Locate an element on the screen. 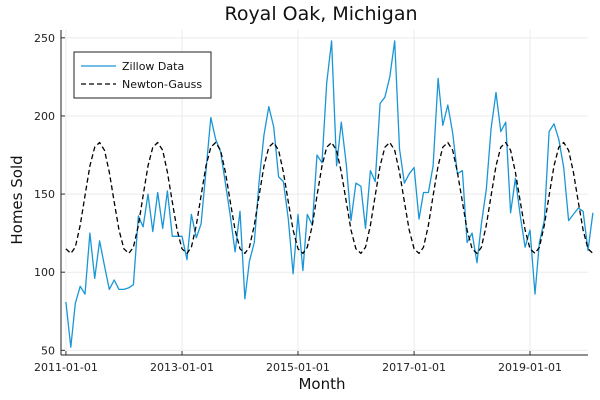 The width and height of the screenshot is (600, 400). x-tick-label: 2013-01-01 is located at coordinates (182, 367).